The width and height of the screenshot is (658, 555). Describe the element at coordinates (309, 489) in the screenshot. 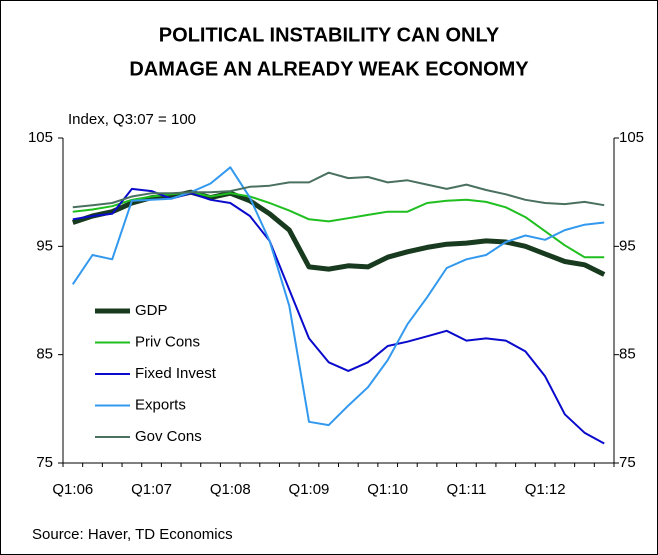

I see `x-tick-label: Q1:09` at that location.